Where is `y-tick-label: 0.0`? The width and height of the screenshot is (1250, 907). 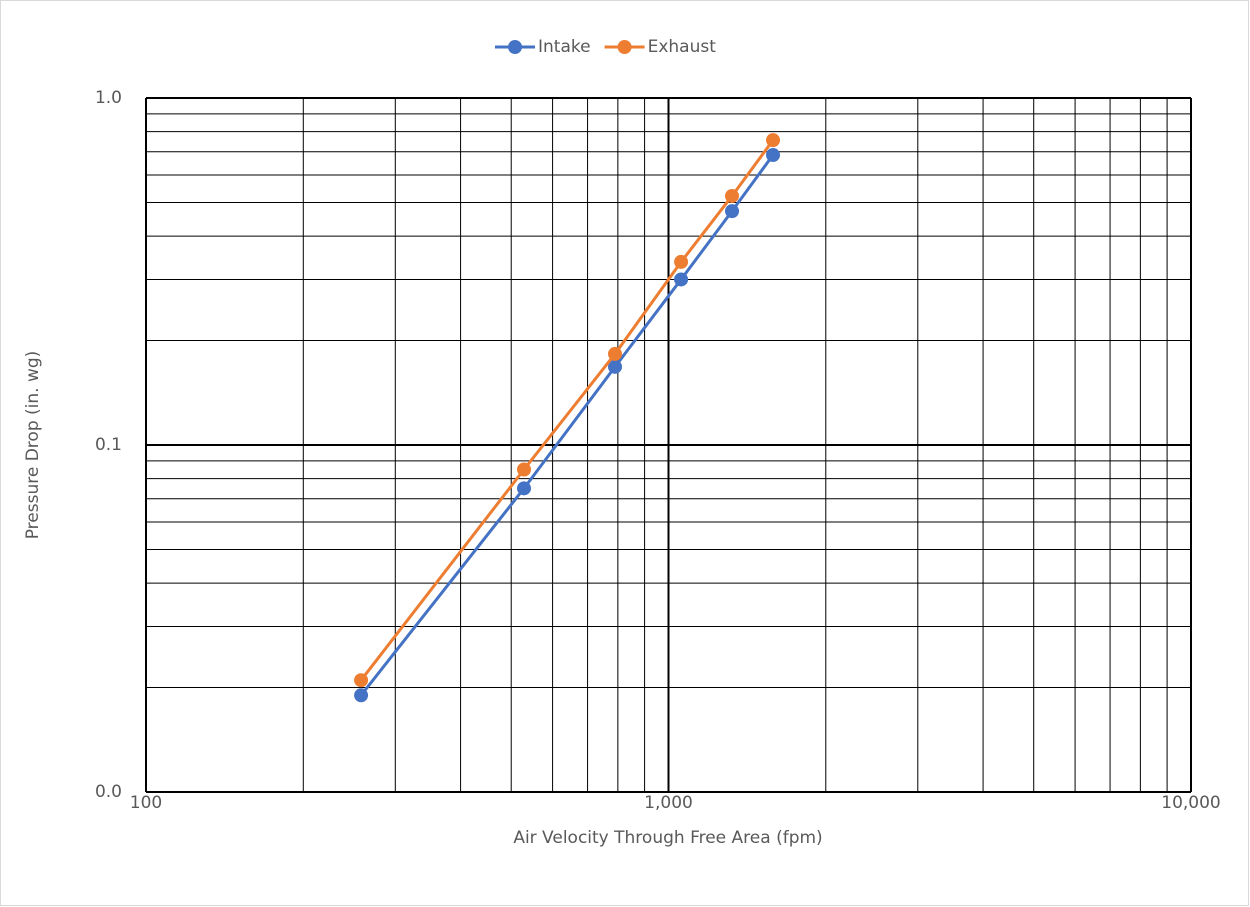 y-tick-label: 0.0 is located at coordinates (108, 792).